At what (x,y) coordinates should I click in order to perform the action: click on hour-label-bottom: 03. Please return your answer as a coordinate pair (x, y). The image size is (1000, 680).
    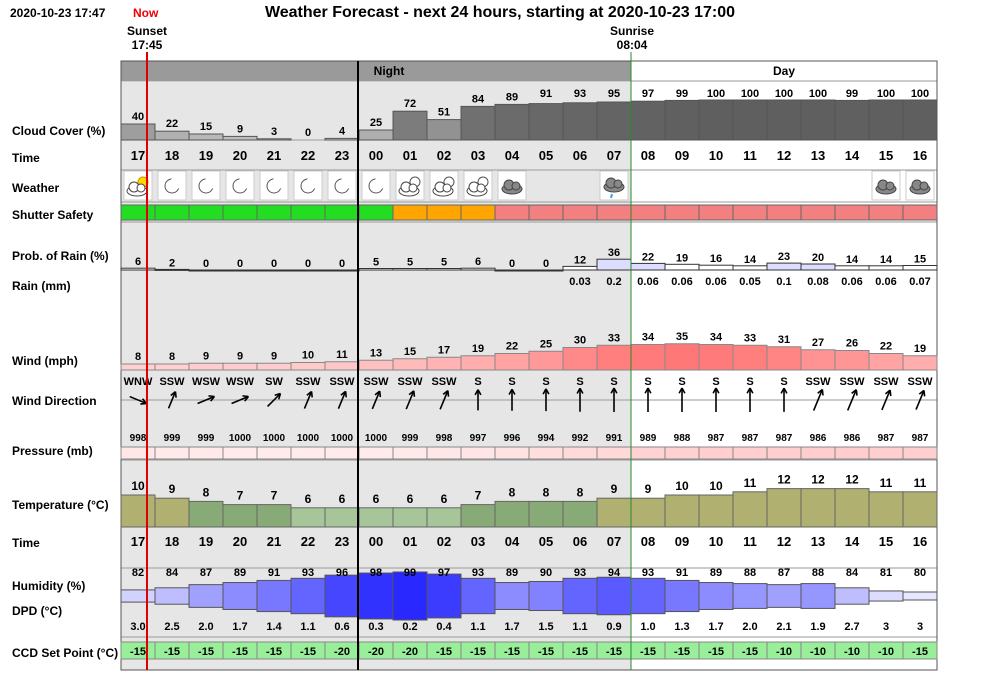
    Looking at the image, I should click on (478, 541).